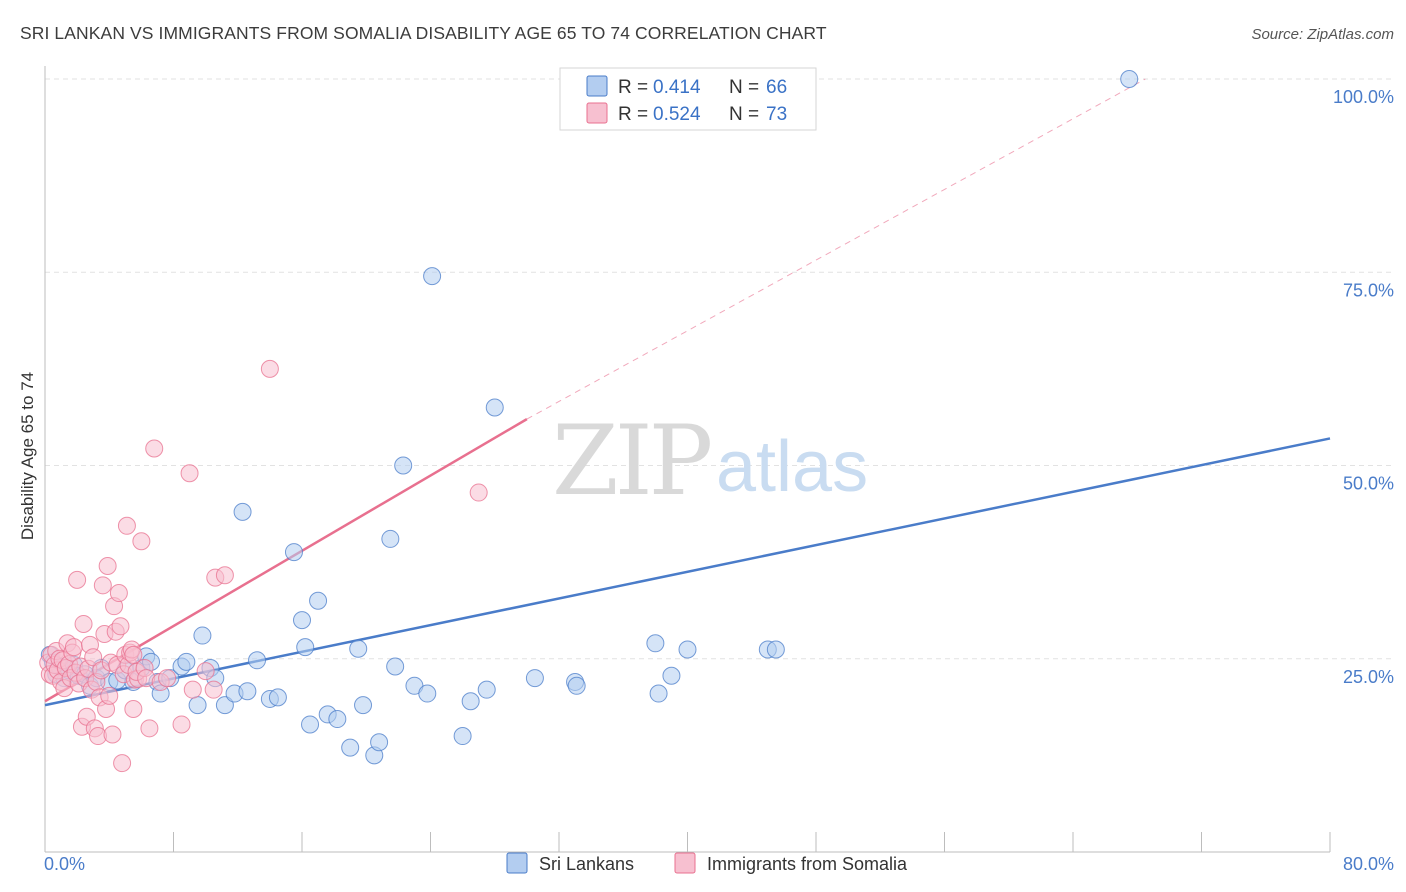 The height and width of the screenshot is (892, 1406). I want to click on legend-r-value-somalia: 0.524, so click(677, 114).